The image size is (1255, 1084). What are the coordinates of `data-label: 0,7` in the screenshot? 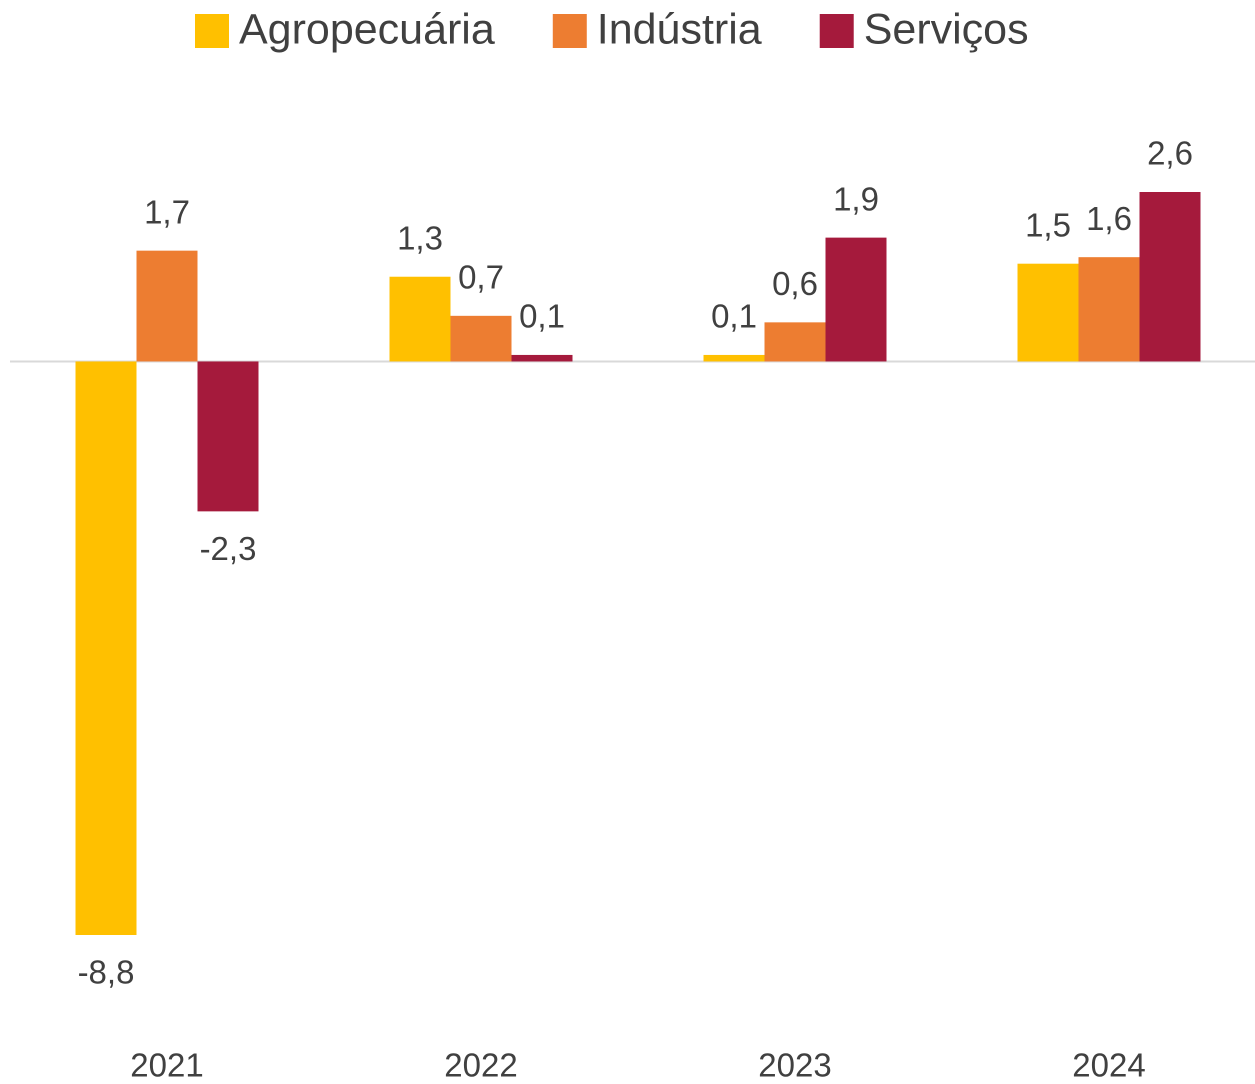 It's located at (481, 277).